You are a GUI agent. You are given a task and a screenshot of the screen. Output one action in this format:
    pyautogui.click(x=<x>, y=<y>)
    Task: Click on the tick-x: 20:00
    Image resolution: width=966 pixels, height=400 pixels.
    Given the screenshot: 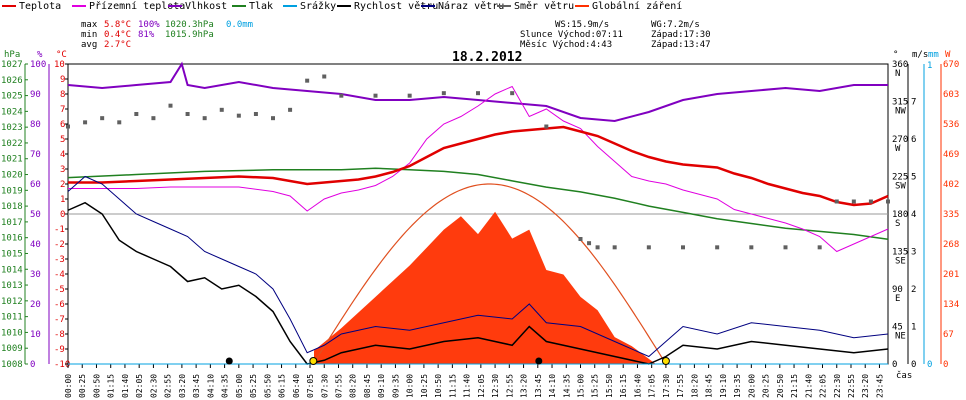 What is the action you would take?
    pyautogui.click(x=751, y=386)
    